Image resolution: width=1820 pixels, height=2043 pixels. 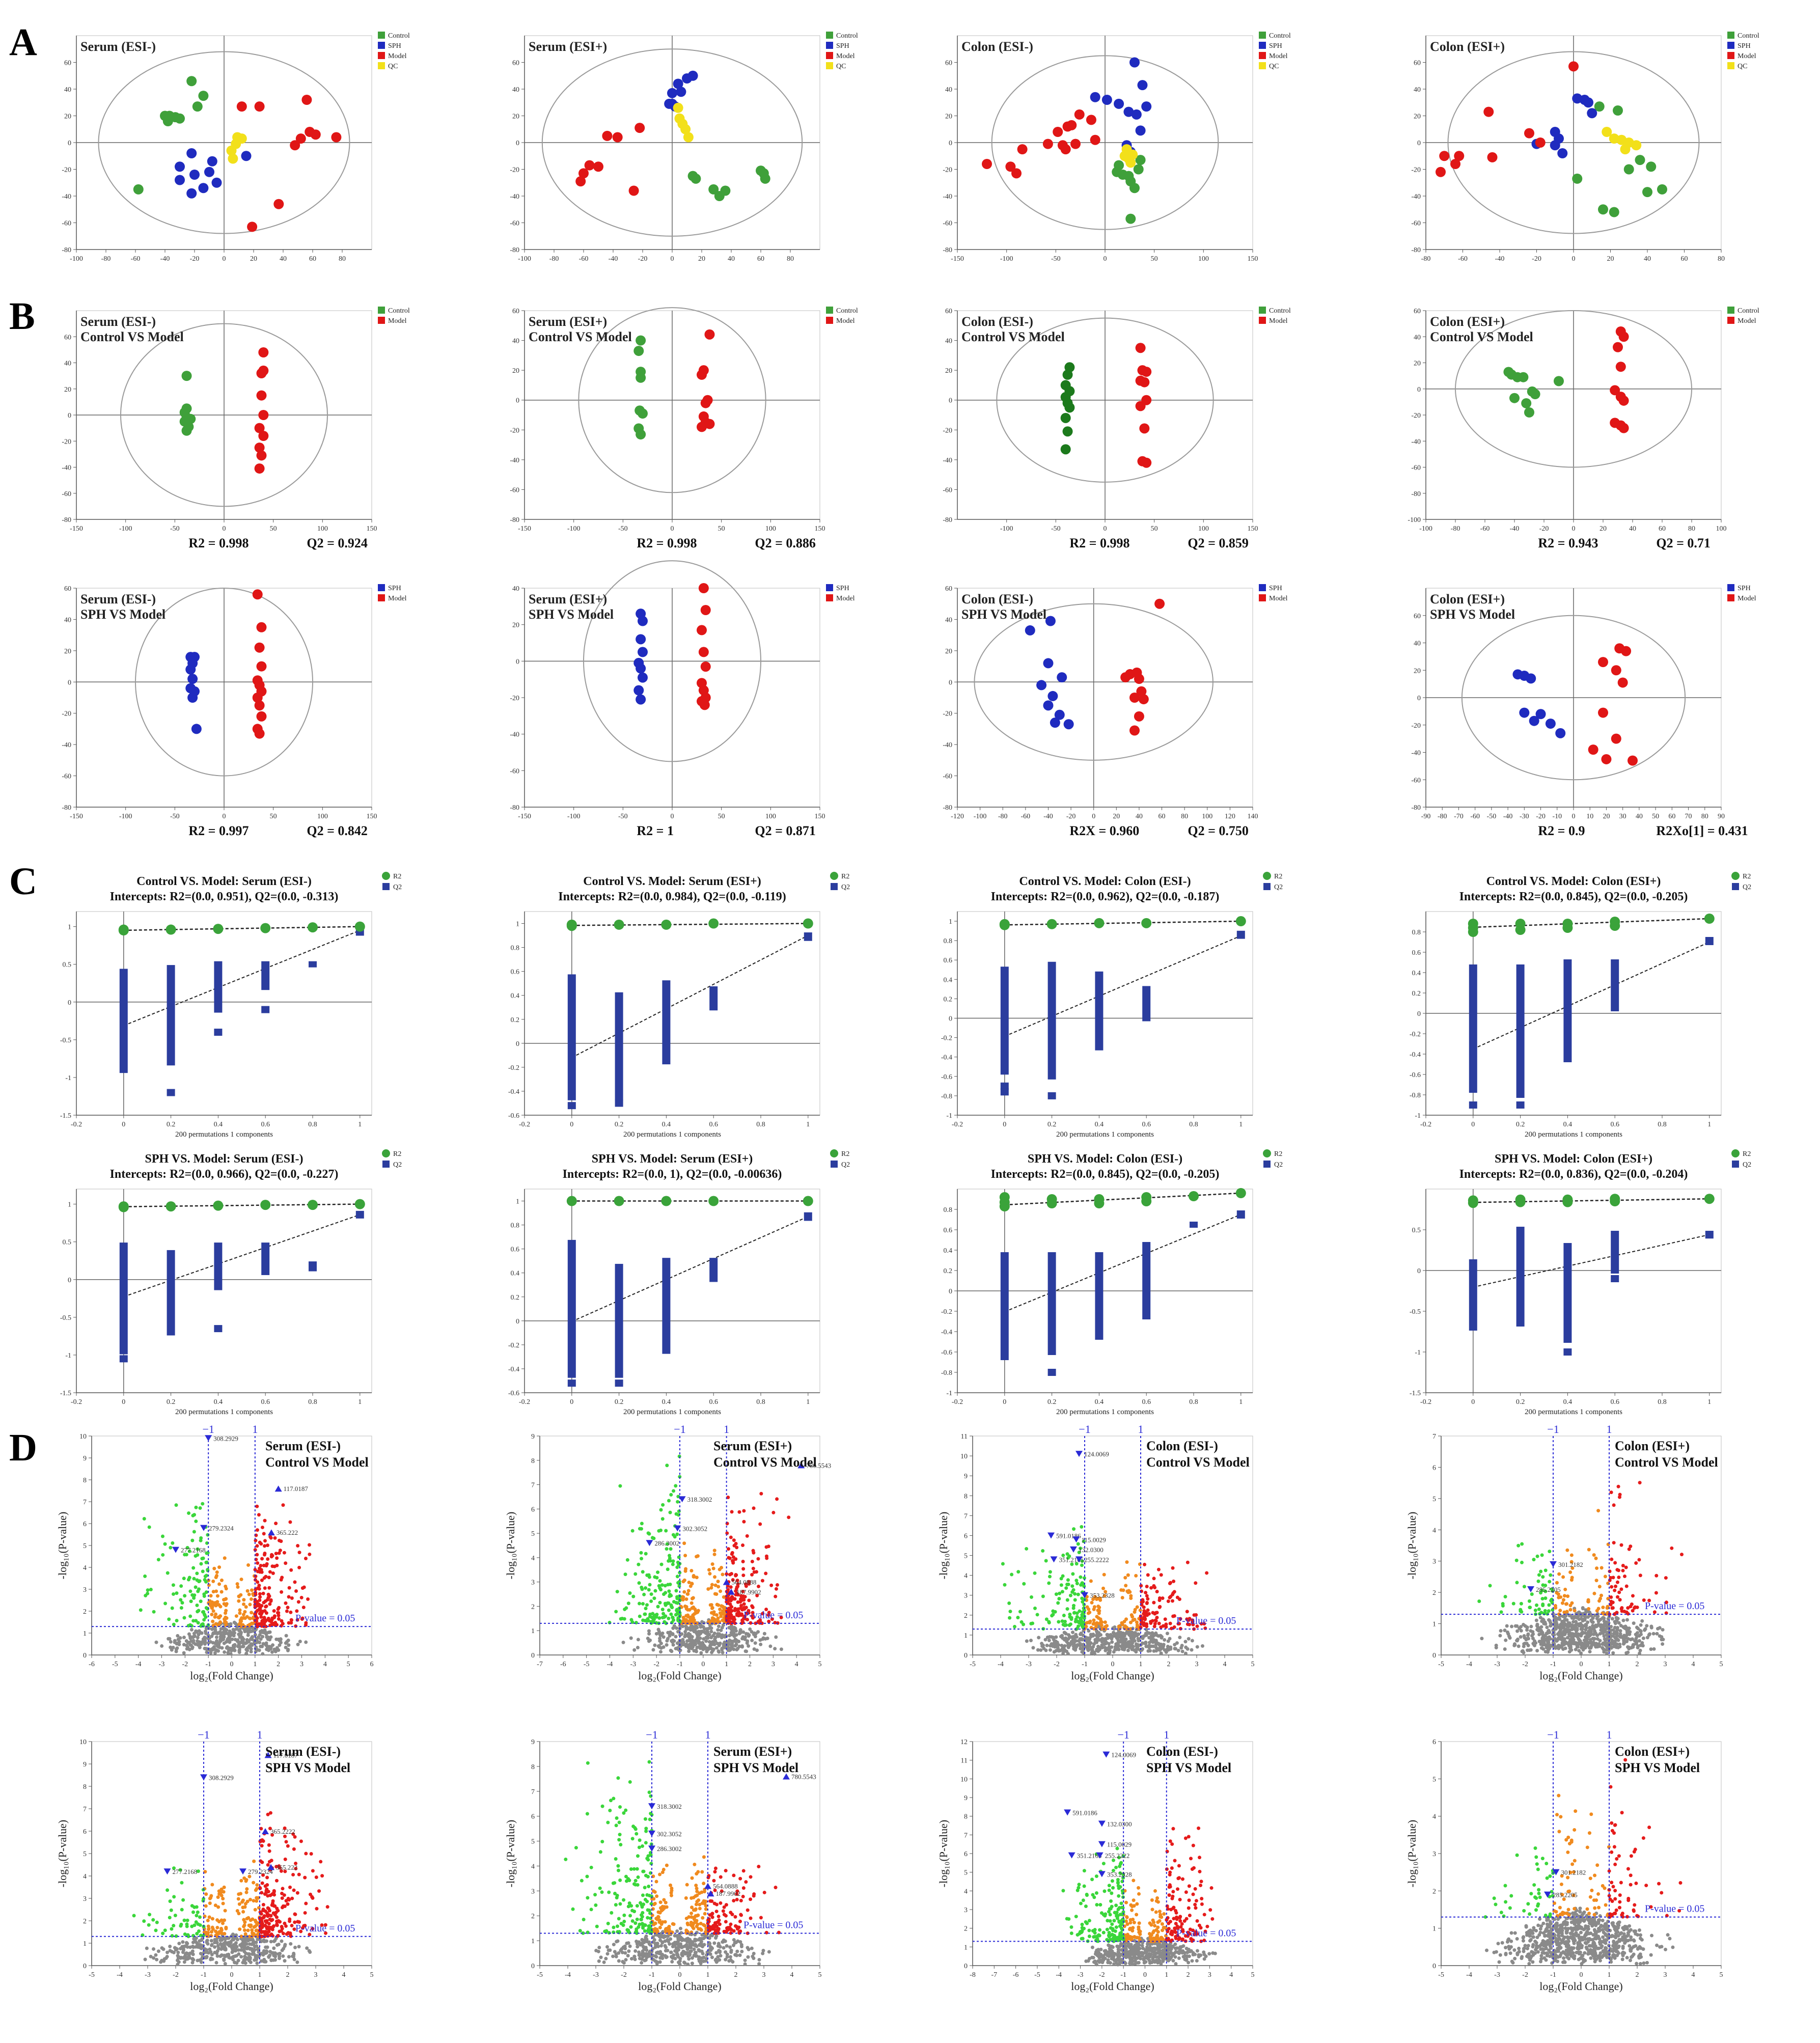 What do you see at coordinates (1665, 1665) in the screenshot?
I see `x-tick-label: 3` at bounding box center [1665, 1665].